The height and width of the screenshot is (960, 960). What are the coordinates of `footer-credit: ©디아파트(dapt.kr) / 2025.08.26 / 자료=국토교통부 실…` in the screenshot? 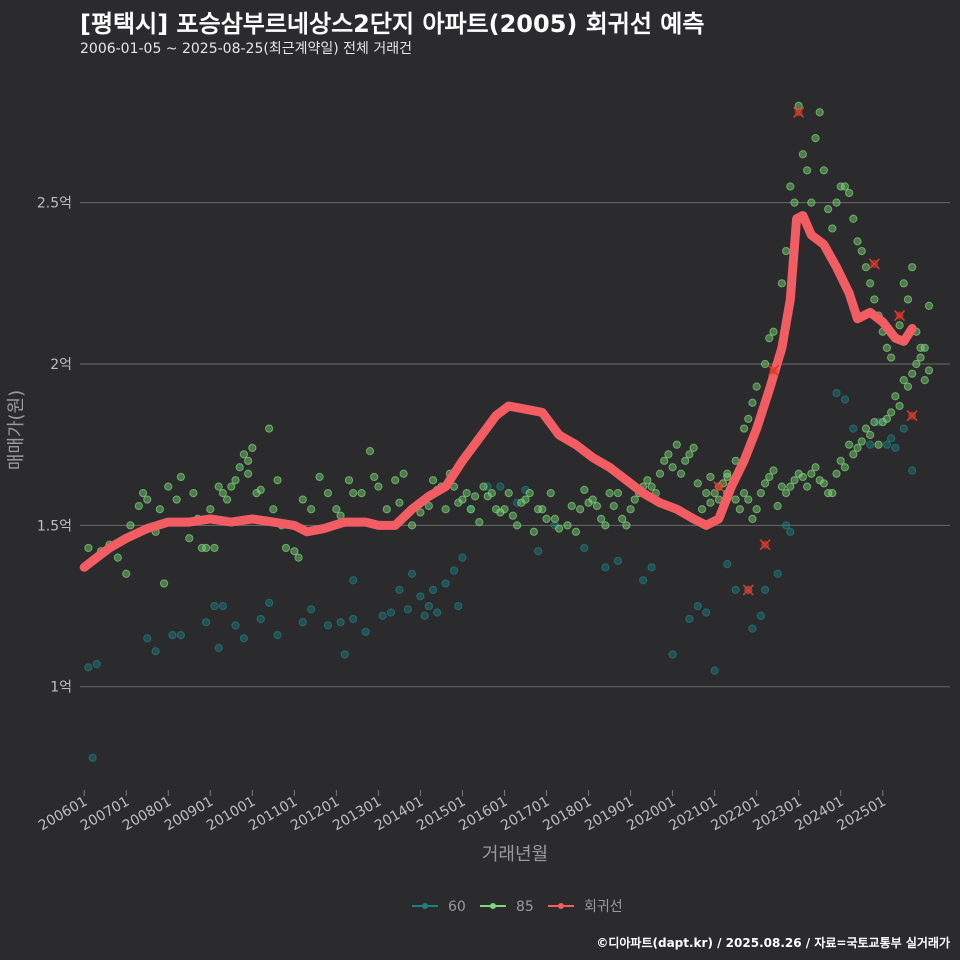 It's located at (773, 943).